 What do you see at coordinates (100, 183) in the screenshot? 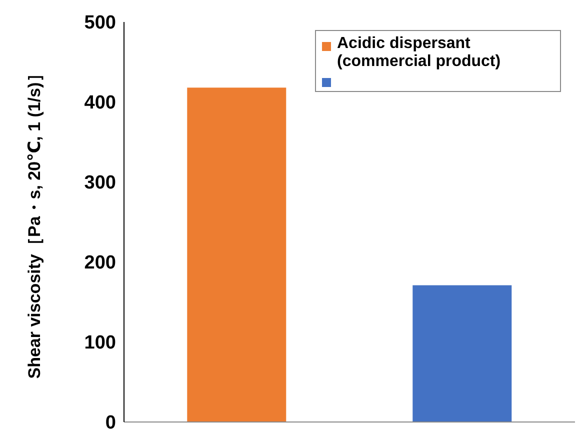
I see `y-tick-label: 300` at bounding box center [100, 183].